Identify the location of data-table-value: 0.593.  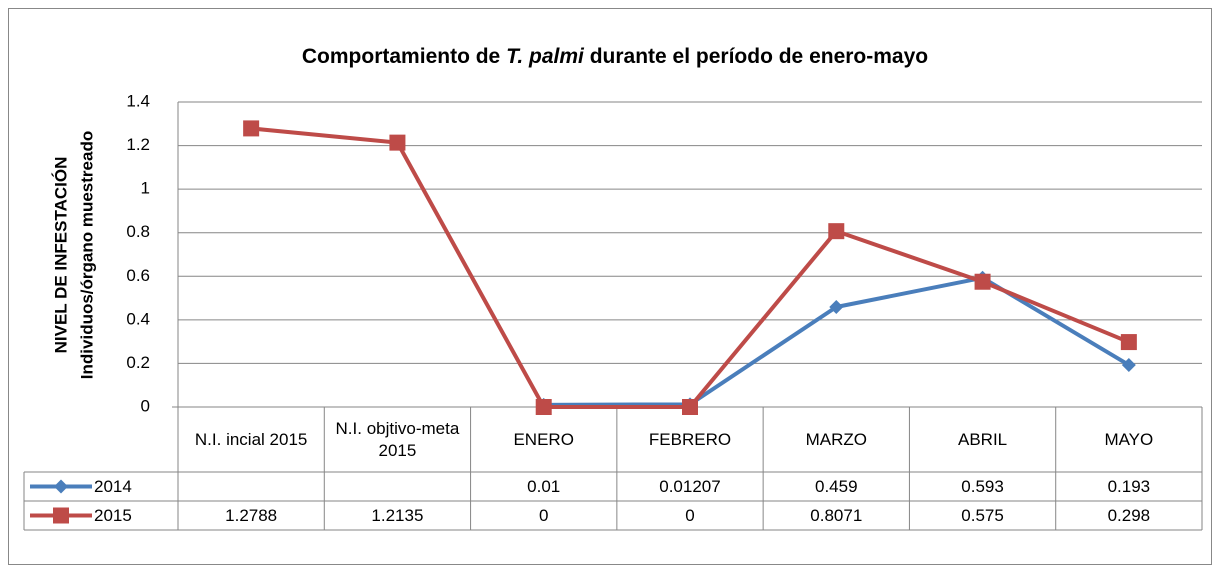
(982, 486).